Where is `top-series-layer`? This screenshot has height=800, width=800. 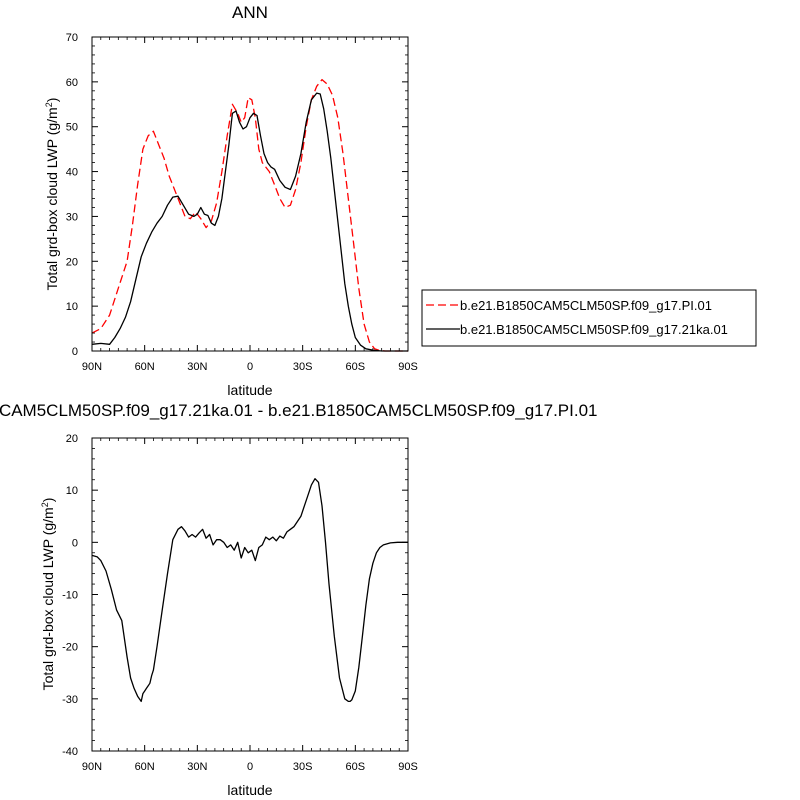 top-series-layer is located at coordinates (249, 215).